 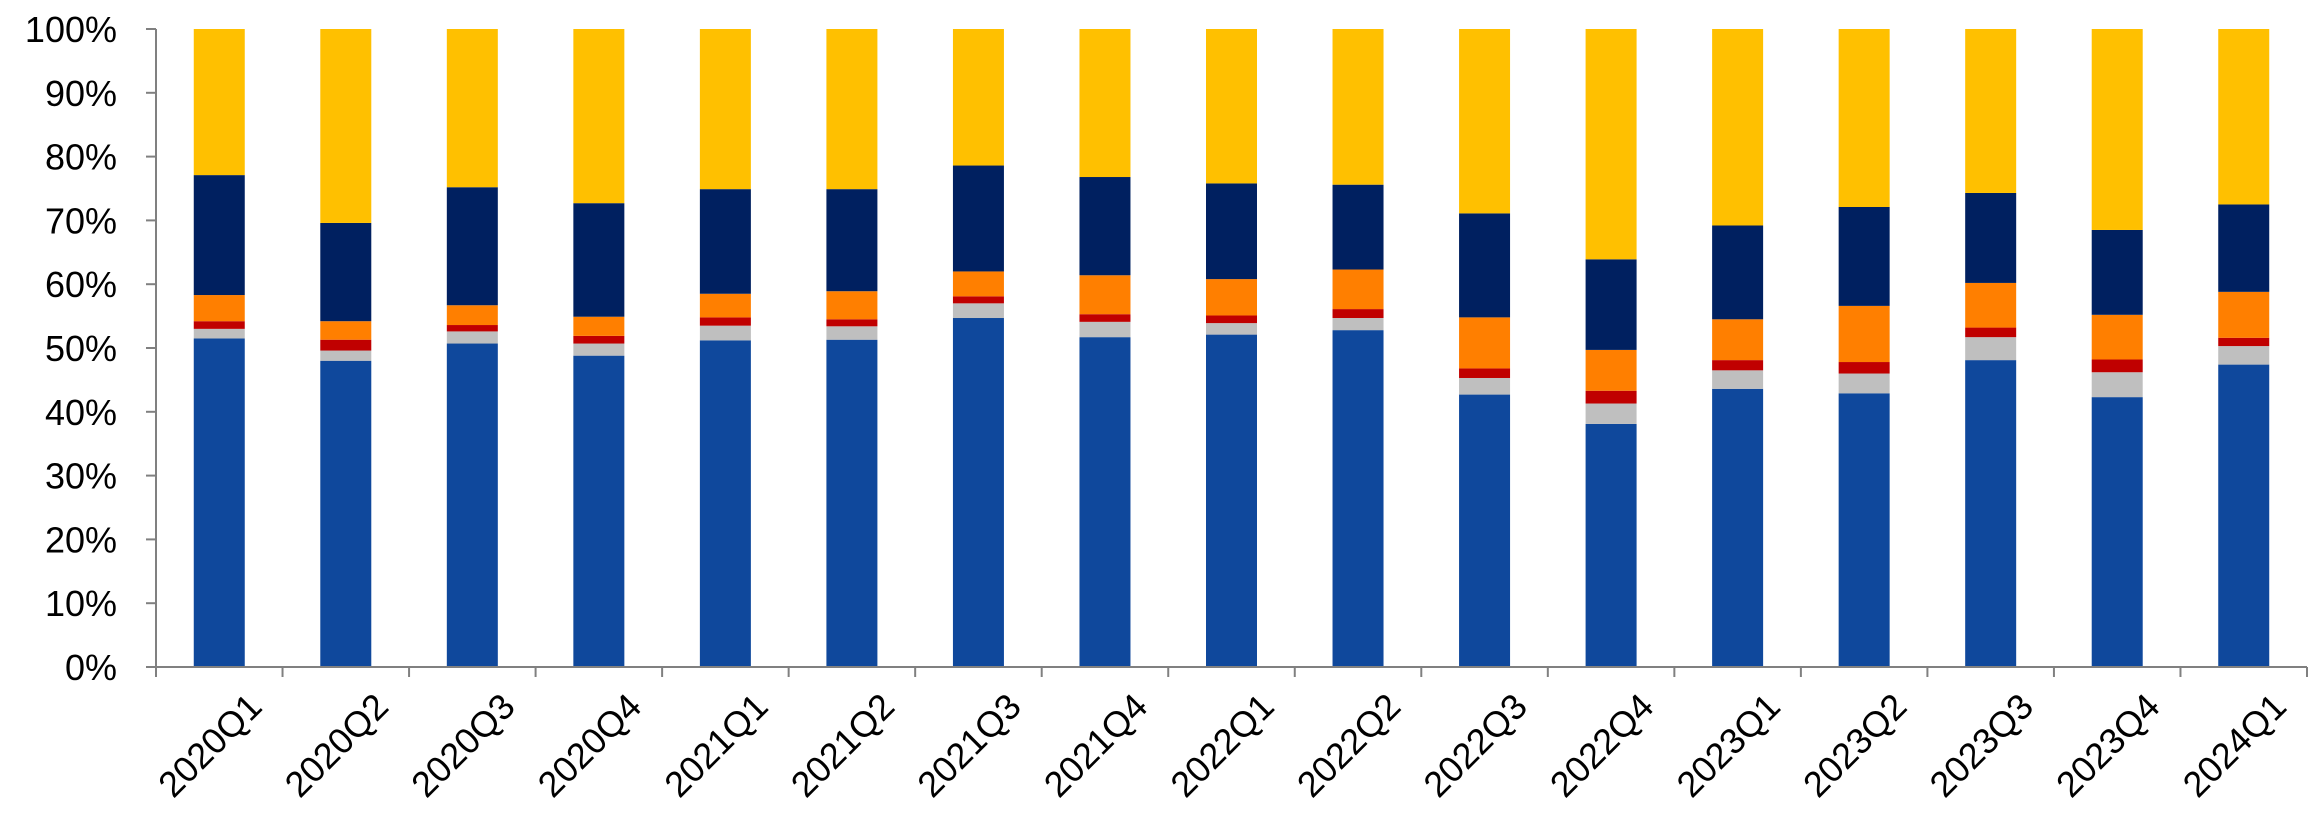 What do you see at coordinates (91, 667) in the screenshot?
I see `y-tick-label: 0%` at bounding box center [91, 667].